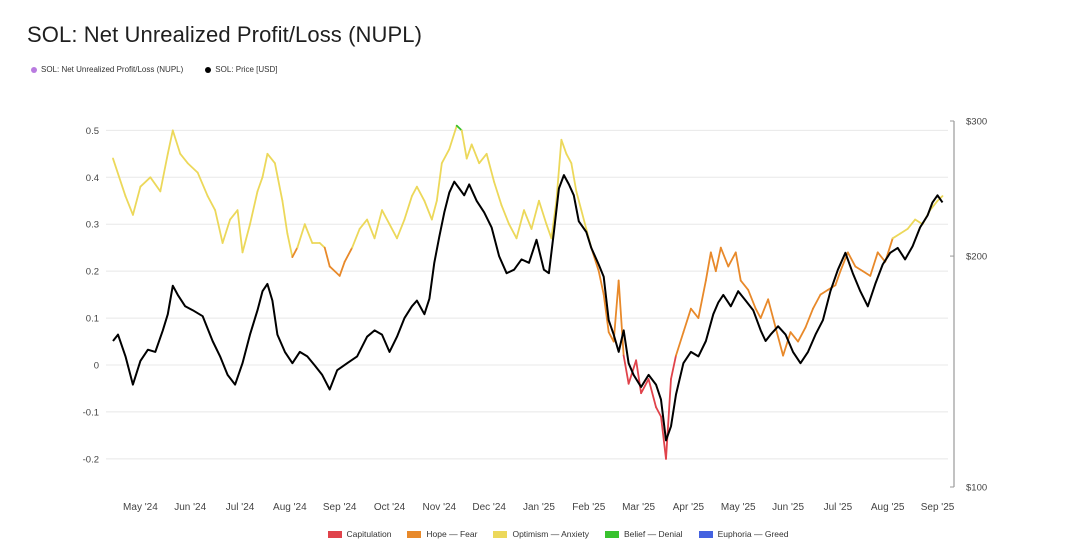 The width and height of the screenshot is (1066, 553). What do you see at coordinates (743, 534) in the screenshot?
I see `zone-legend-euphoria-greed: Euphoria — Greed` at bounding box center [743, 534].